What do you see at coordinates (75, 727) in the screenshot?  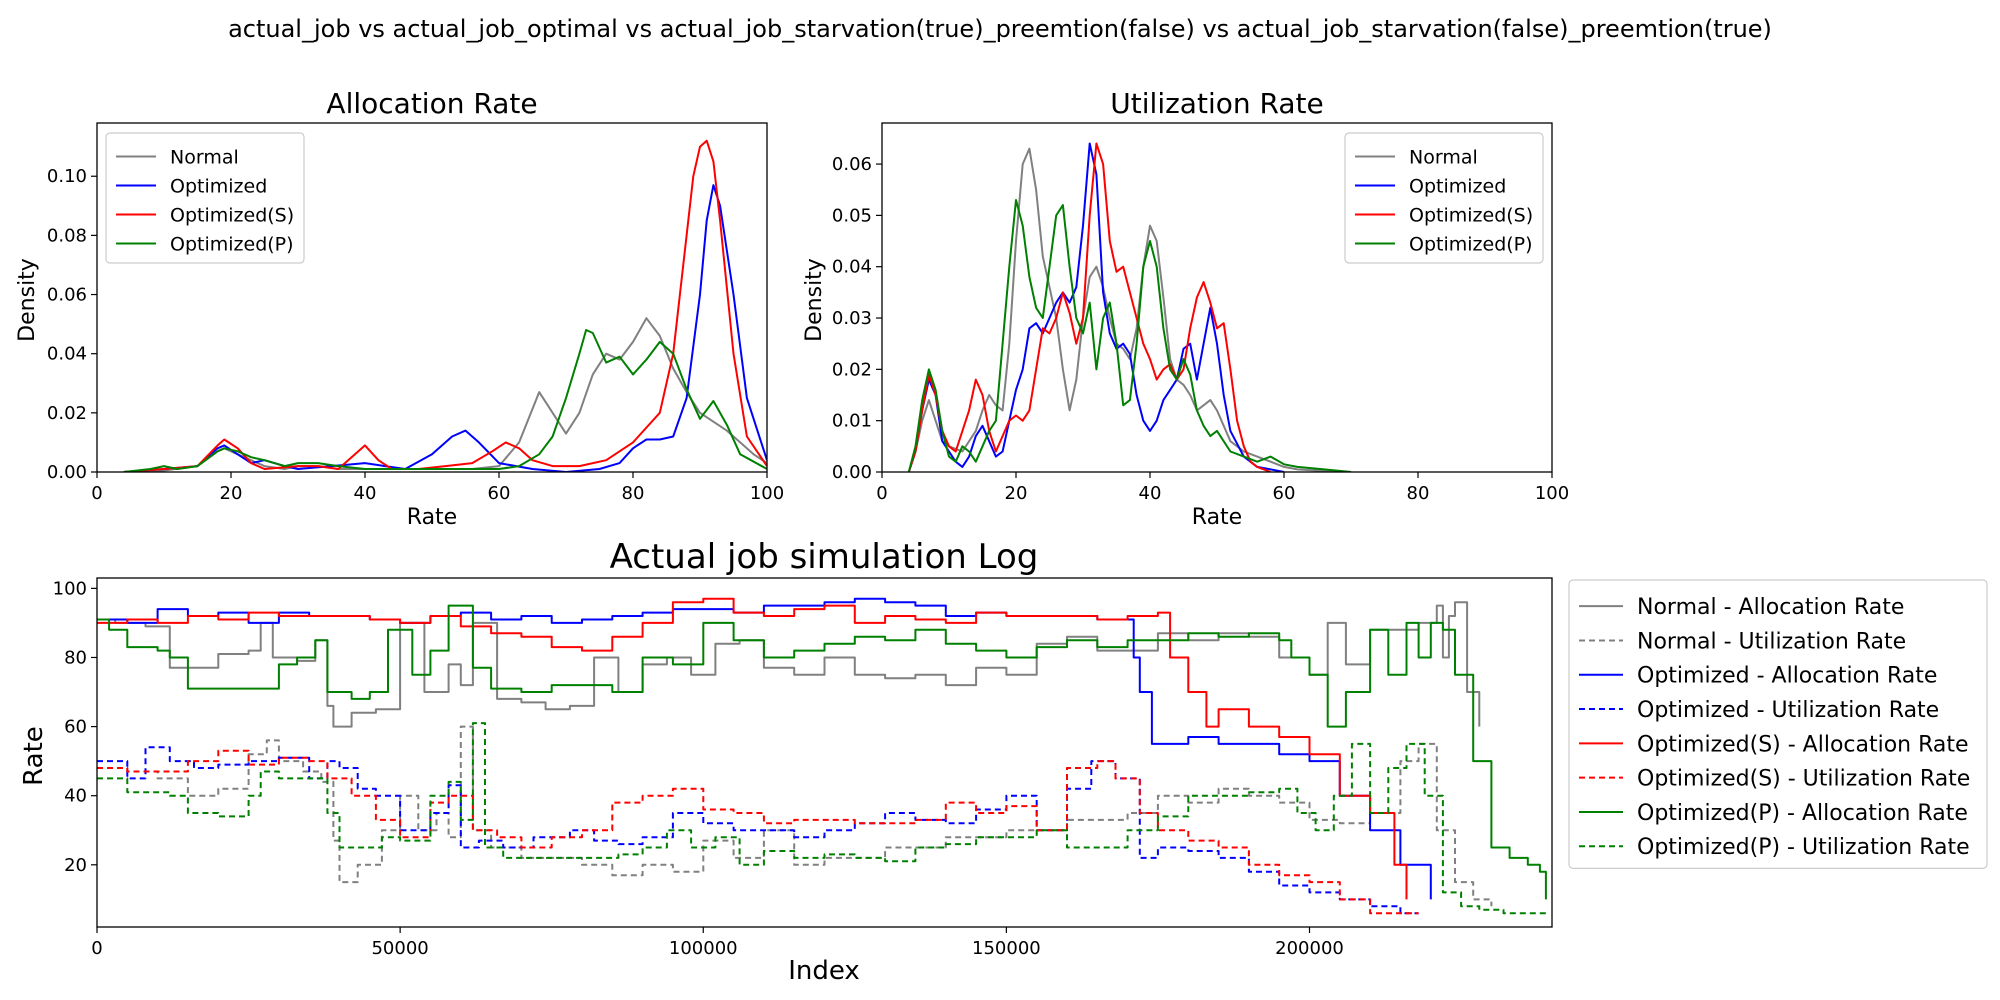 I see `log-ytick-label: 60` at bounding box center [75, 727].